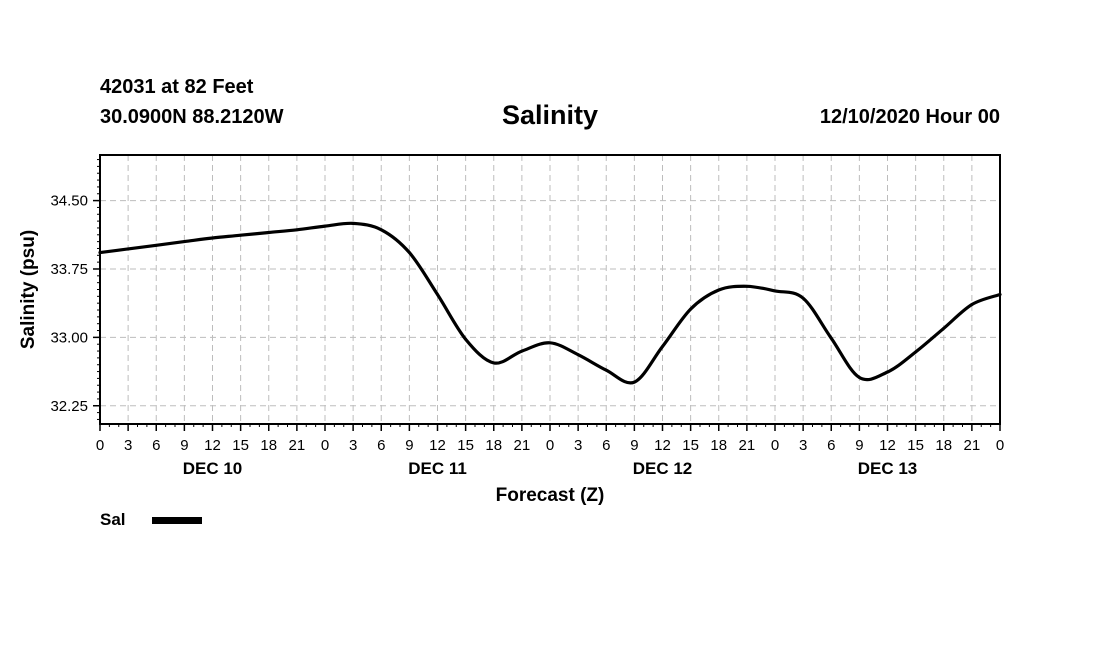 This screenshot has width=1100, height=650. What do you see at coordinates (69, 337) in the screenshot?
I see `y-tick-label: 33.00` at bounding box center [69, 337].